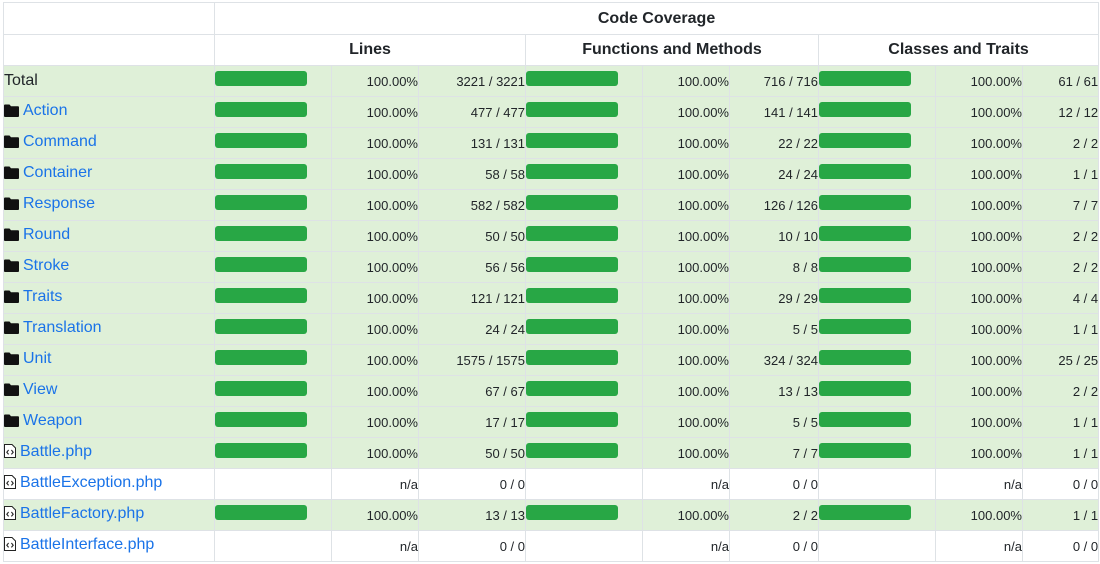 The height and width of the screenshot is (564, 1100). I want to click on lines-percent: n/a, so click(375, 546).